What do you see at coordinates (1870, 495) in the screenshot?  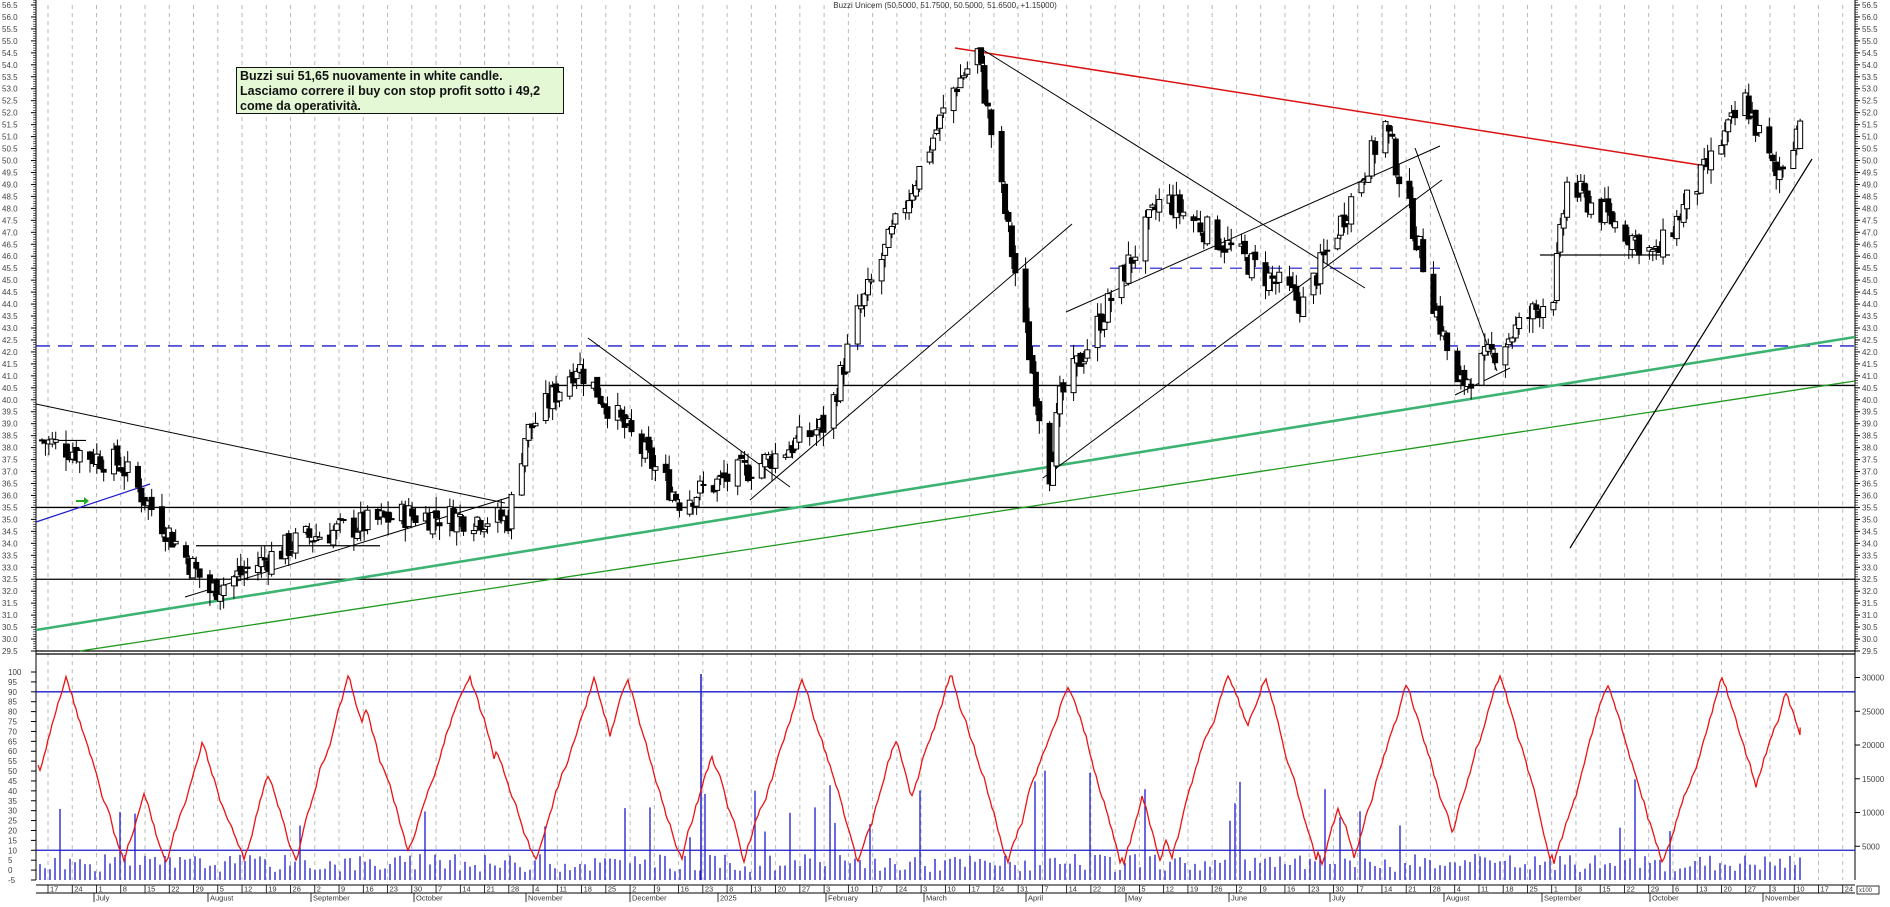 I see `price-tick-right: 36.0` at bounding box center [1870, 495].